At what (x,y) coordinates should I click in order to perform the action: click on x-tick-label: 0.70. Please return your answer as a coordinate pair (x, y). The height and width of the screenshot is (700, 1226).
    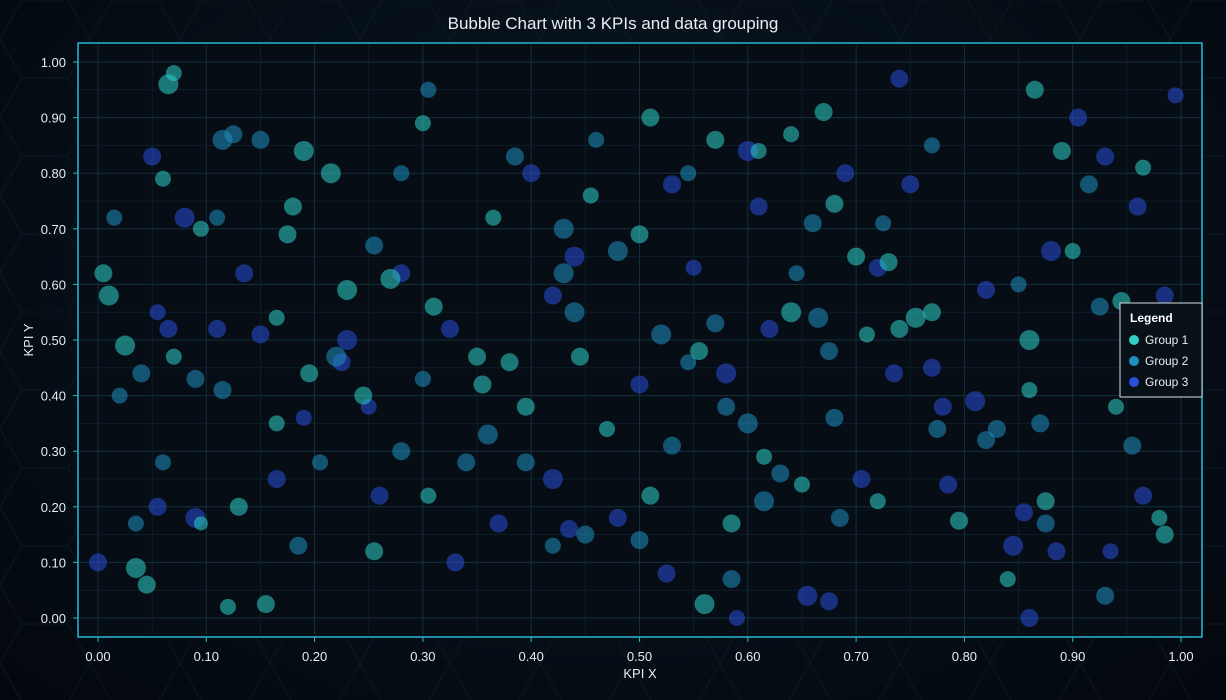
    Looking at the image, I should click on (855, 656).